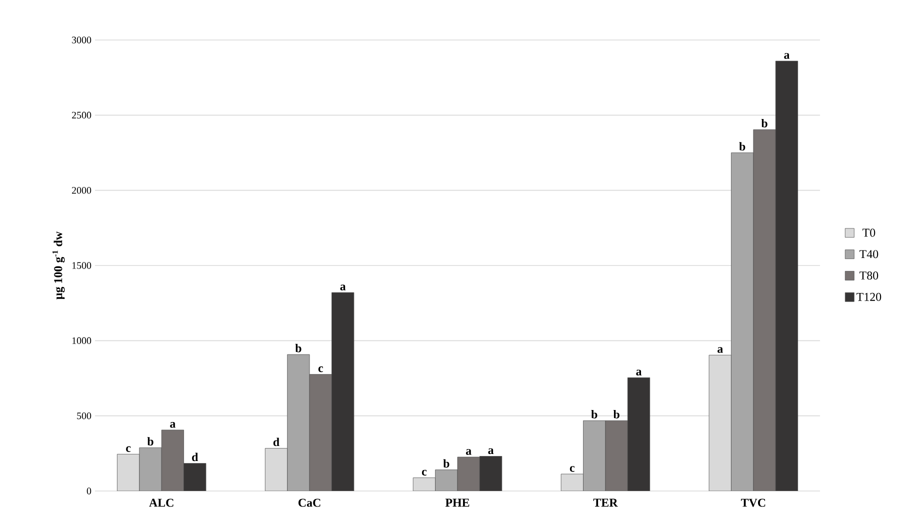  What do you see at coordinates (82, 340) in the screenshot?
I see `y-tick-label: 1000` at bounding box center [82, 340].